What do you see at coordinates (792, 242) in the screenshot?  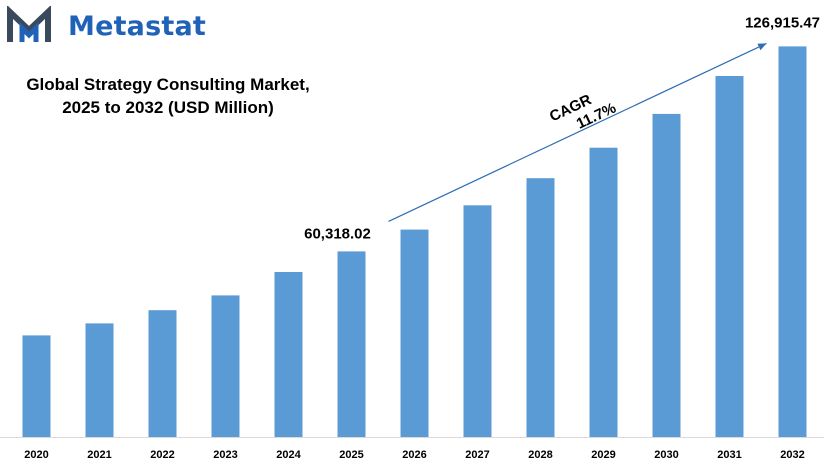 I see `bar-2032` at bounding box center [792, 242].